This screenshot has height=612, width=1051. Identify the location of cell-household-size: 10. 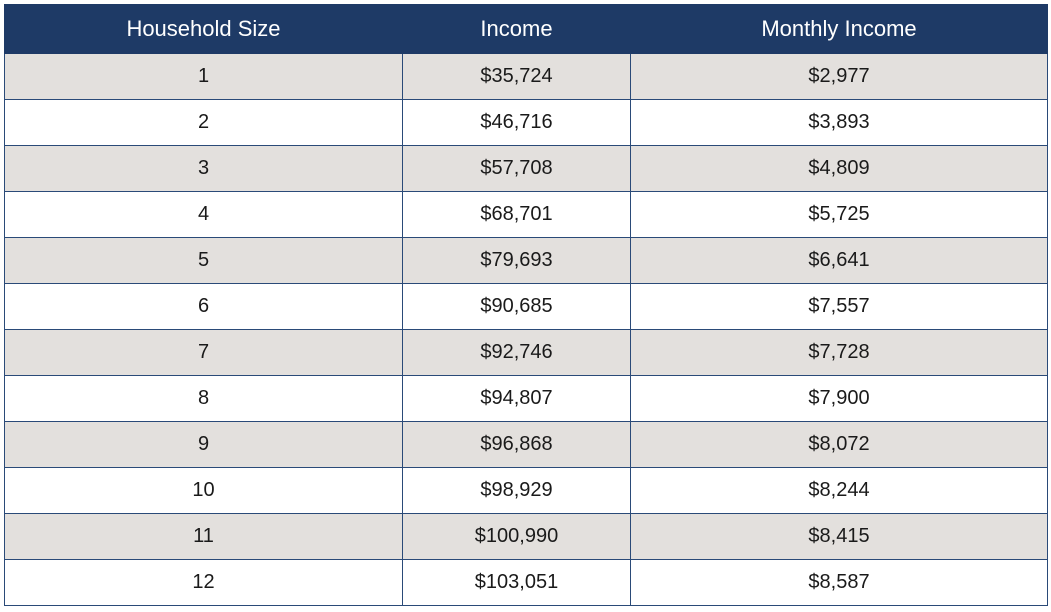
(203, 490).